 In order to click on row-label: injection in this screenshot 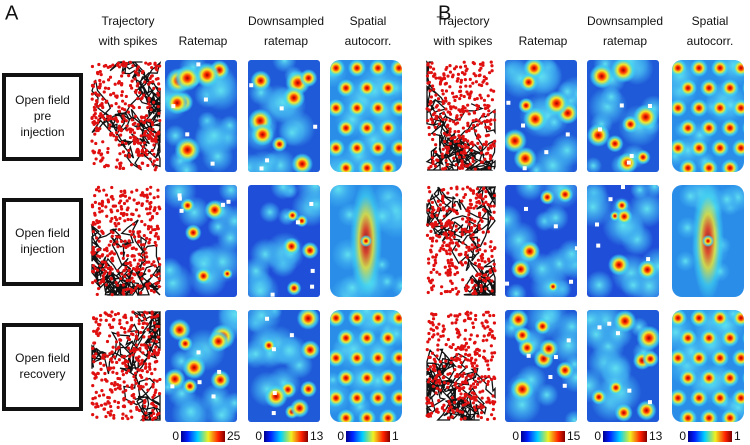, I will do `click(42, 249)`.